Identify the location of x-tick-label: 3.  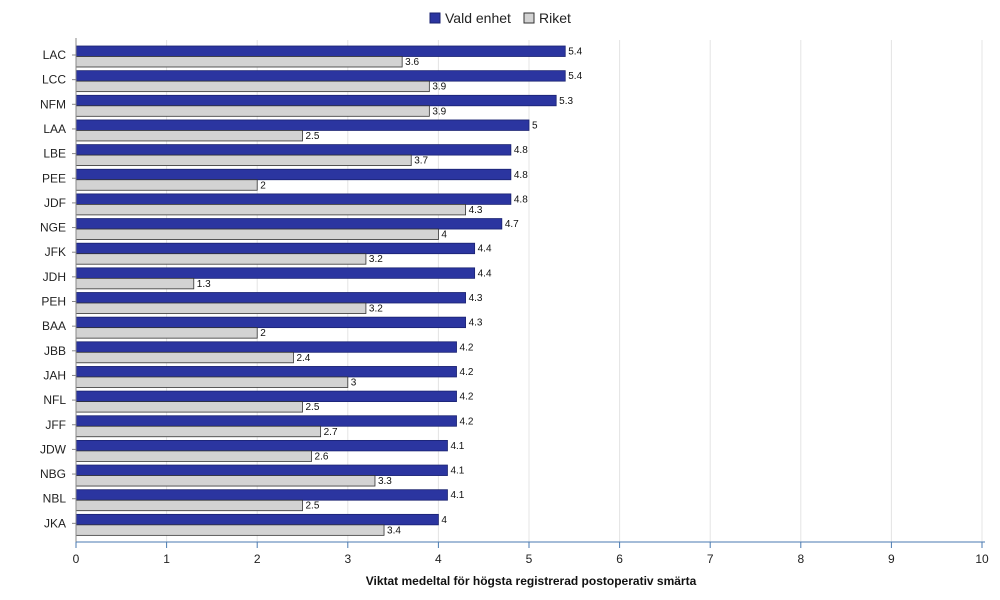
(347, 559).